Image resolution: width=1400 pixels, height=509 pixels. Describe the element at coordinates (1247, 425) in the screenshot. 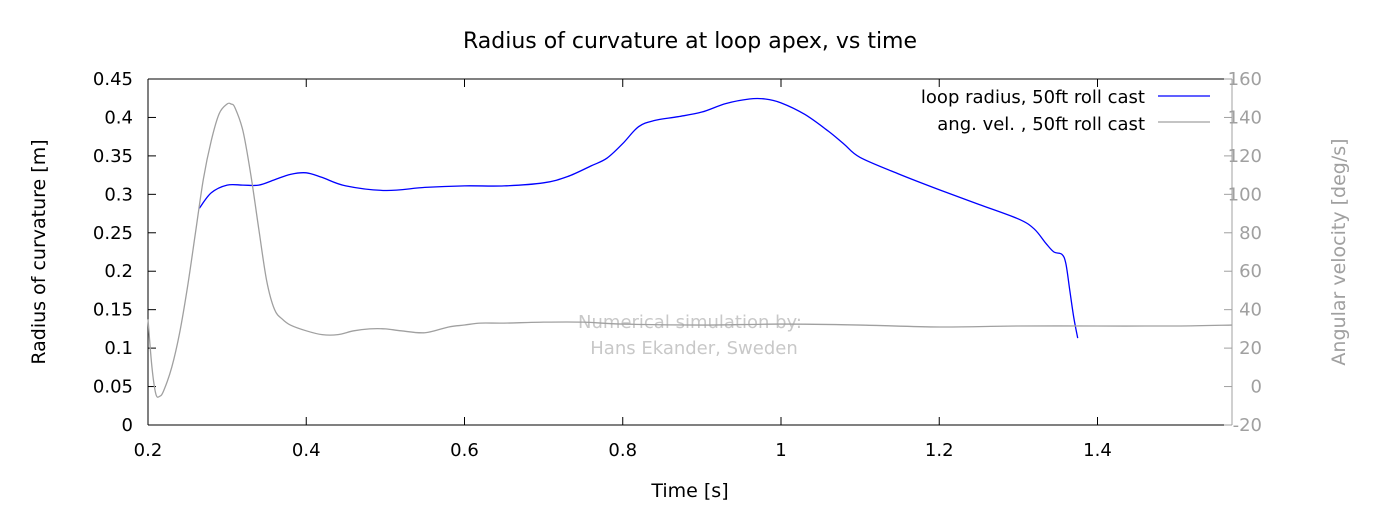

I see `y2-tick-label: -20` at that location.